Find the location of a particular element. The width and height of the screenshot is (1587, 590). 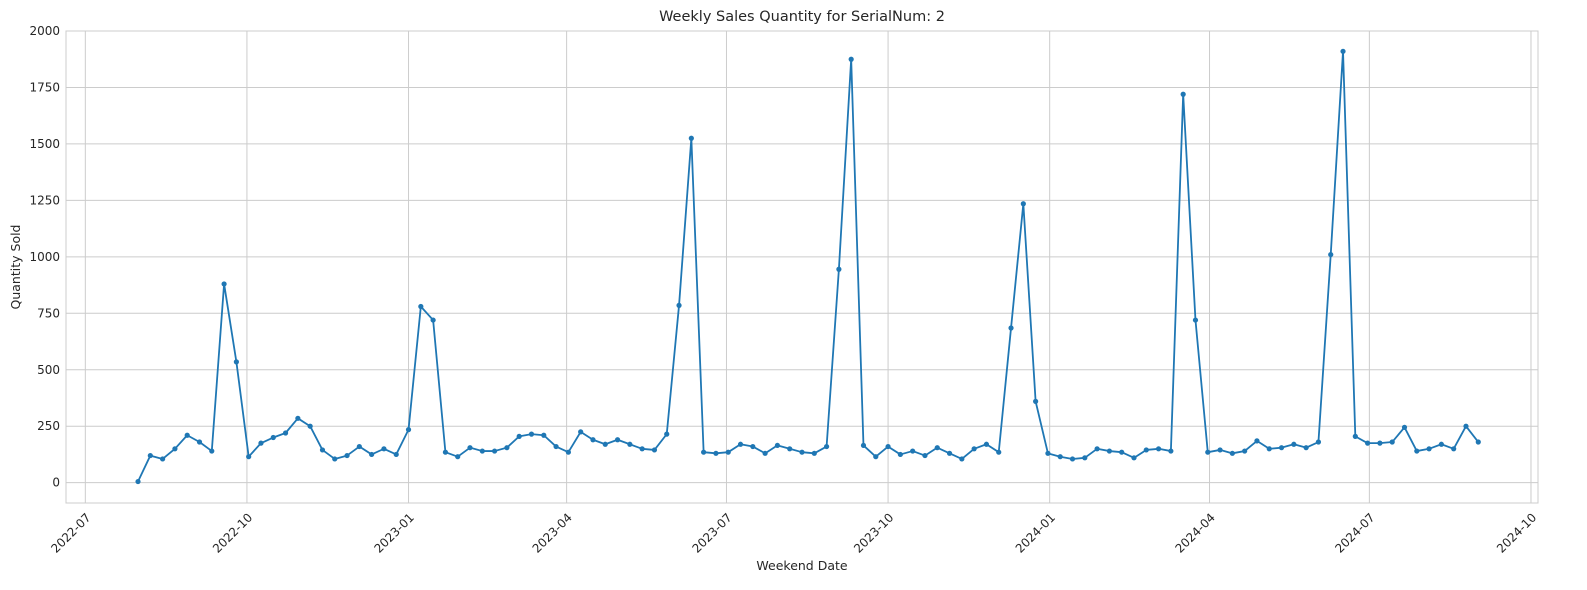

y-tick-label: 750 is located at coordinates (48, 313).